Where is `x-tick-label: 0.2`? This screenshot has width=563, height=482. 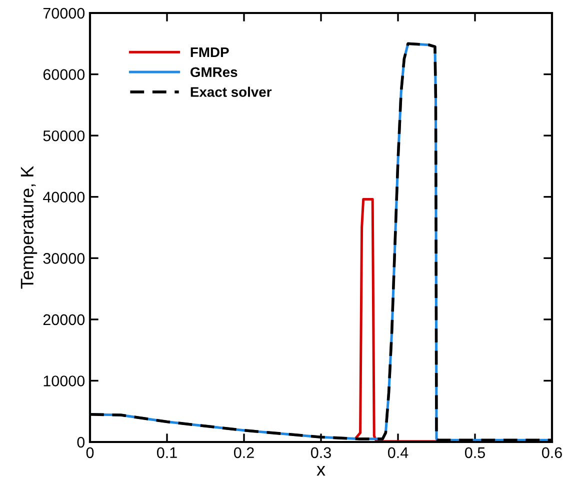 x-tick-label: 0.2 is located at coordinates (244, 452).